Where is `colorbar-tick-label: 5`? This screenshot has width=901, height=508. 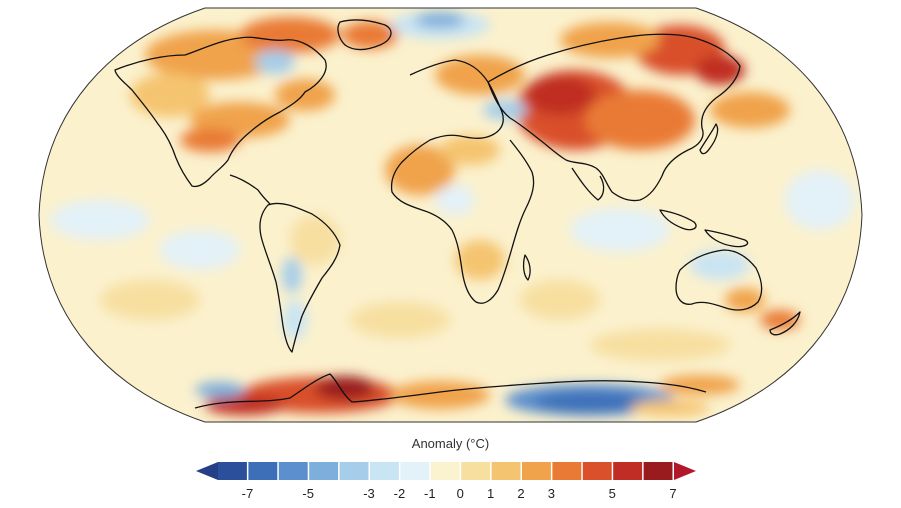
colorbar-tick-label: 5 is located at coordinates (612, 493).